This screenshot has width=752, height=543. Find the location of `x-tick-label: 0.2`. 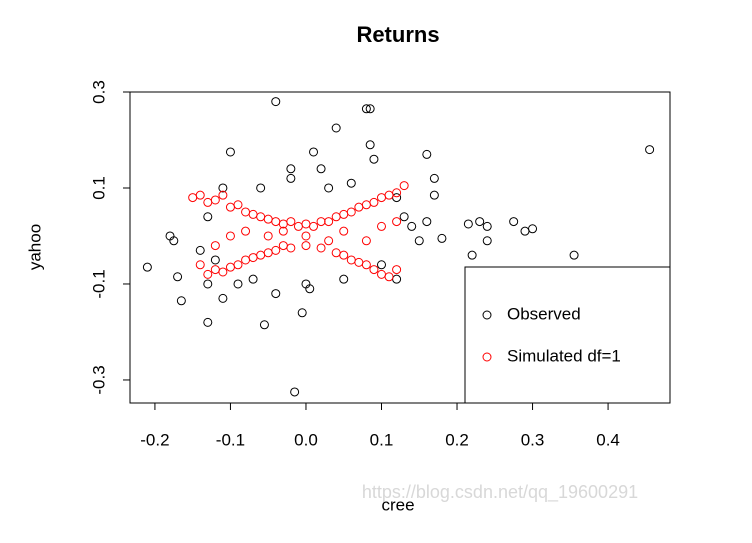

x-tick-label: 0.2 is located at coordinates (457, 439).